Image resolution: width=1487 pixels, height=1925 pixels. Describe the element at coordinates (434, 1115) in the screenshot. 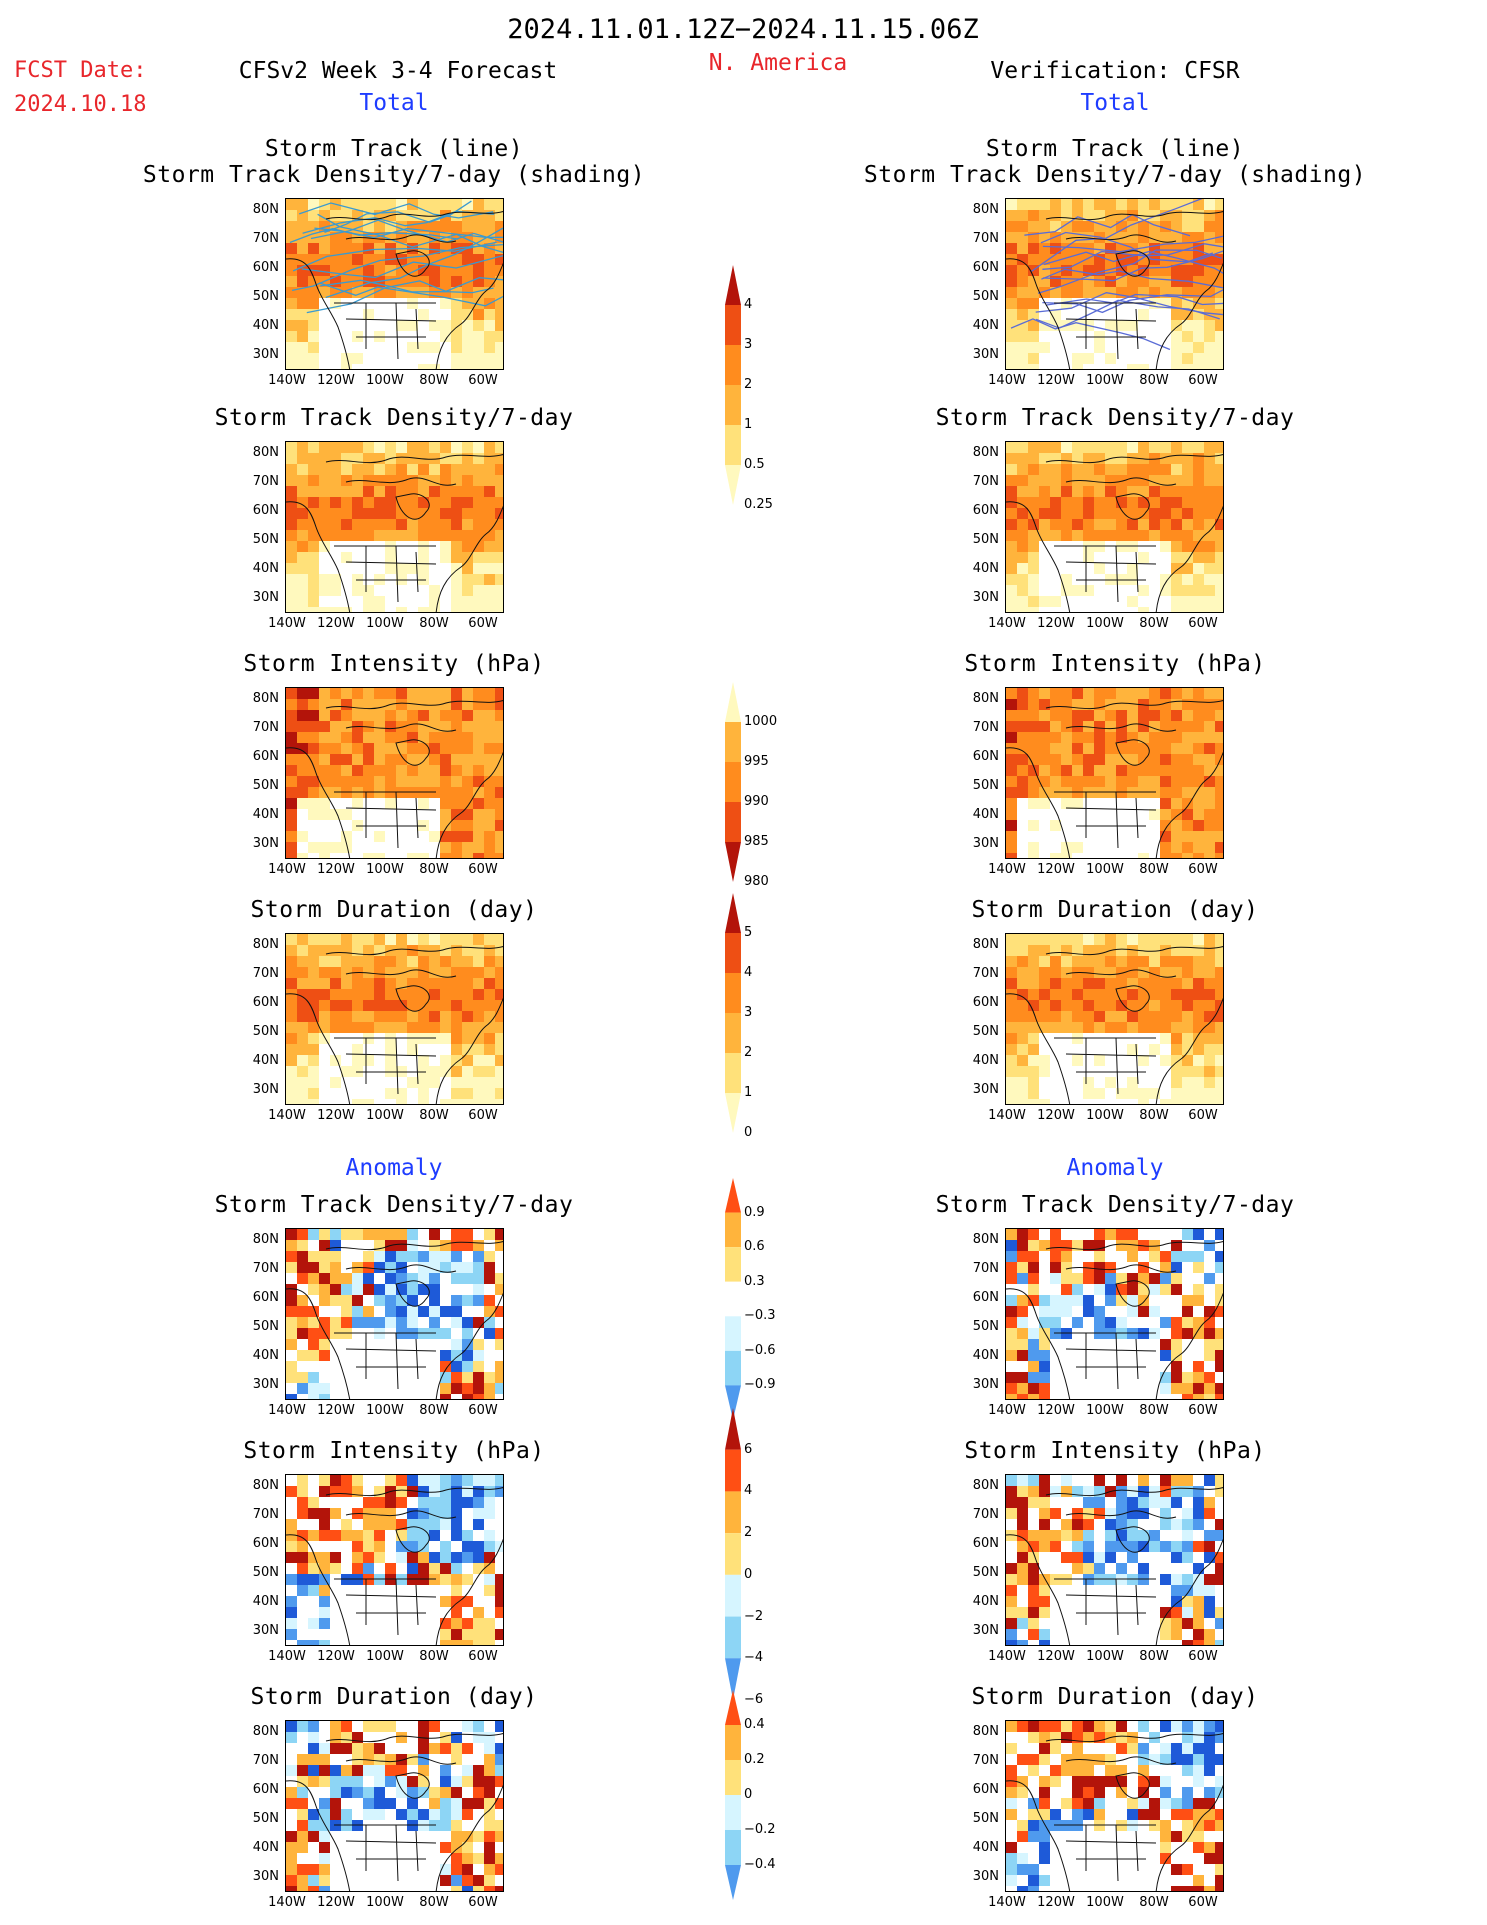

I see `x-tick-label: 80W` at that location.